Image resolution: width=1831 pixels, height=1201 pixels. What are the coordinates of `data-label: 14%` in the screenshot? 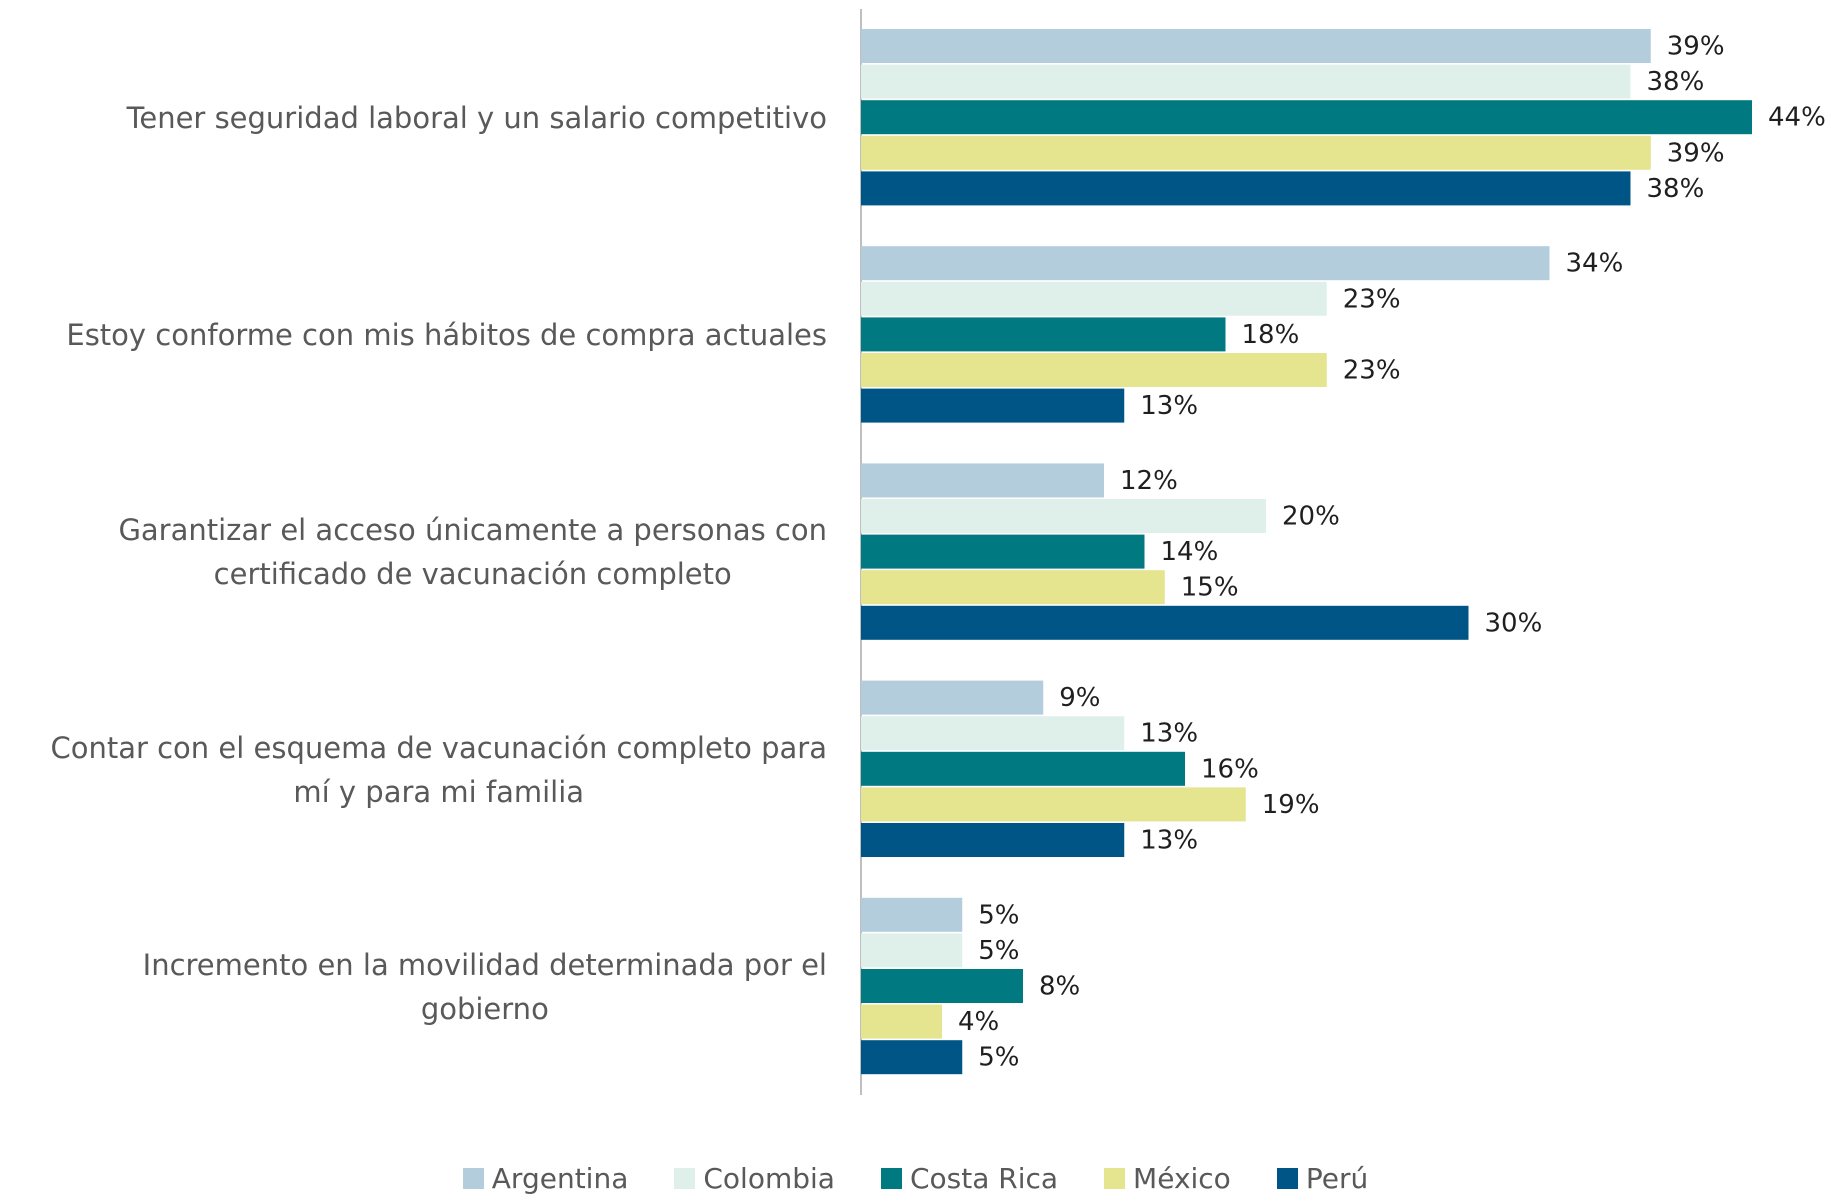 It's located at (1190, 552).